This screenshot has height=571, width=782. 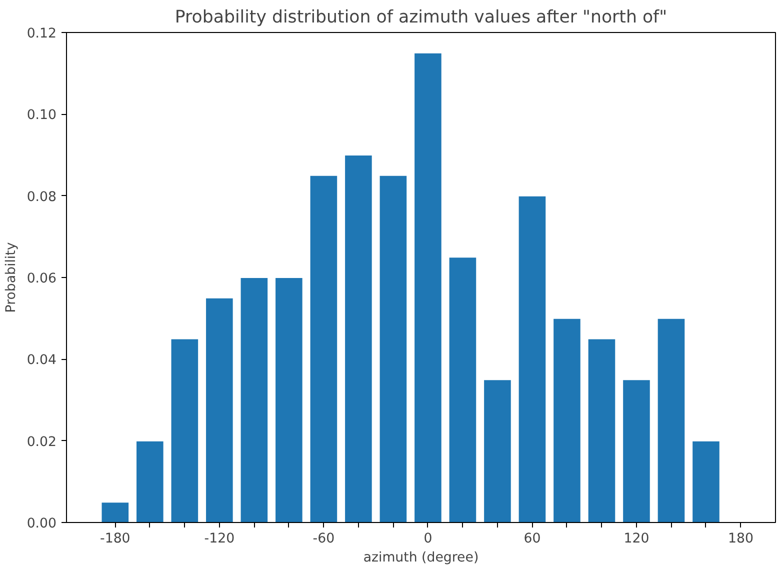 What do you see at coordinates (219, 539) in the screenshot?
I see `x-tick-label: -120` at bounding box center [219, 539].